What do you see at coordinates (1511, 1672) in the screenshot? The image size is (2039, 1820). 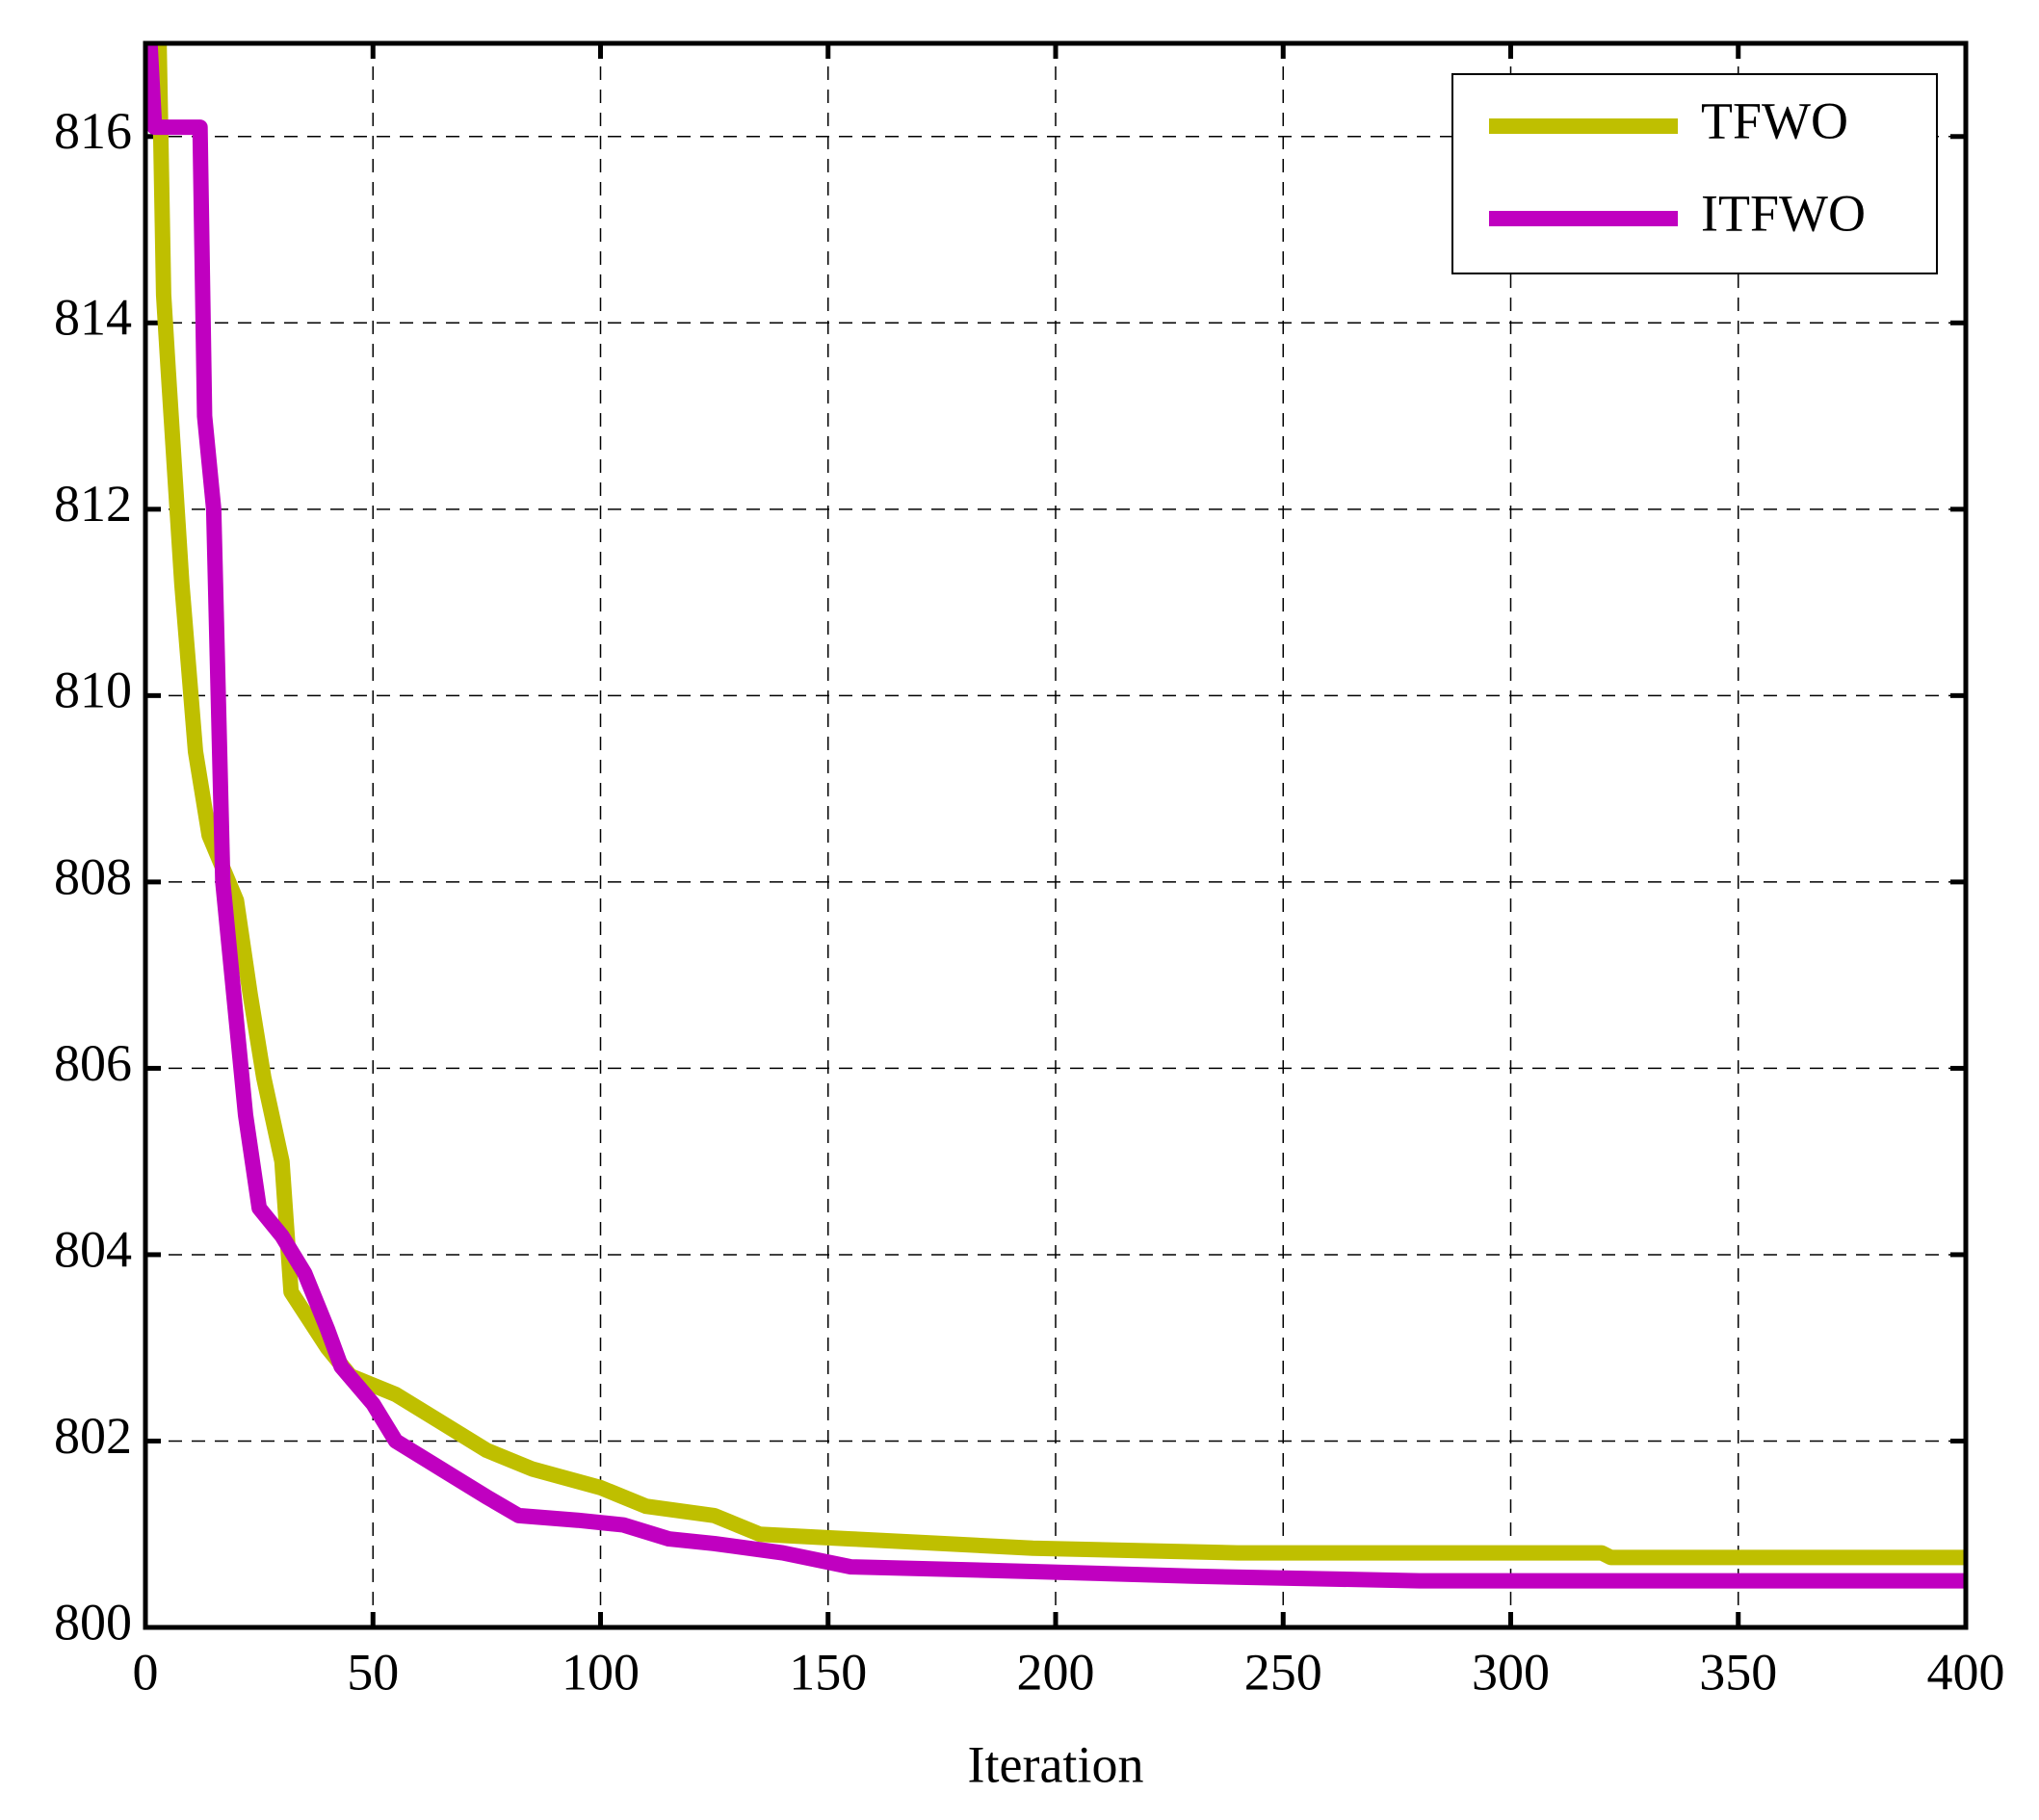 I see `x-tick-label: 300` at bounding box center [1511, 1672].